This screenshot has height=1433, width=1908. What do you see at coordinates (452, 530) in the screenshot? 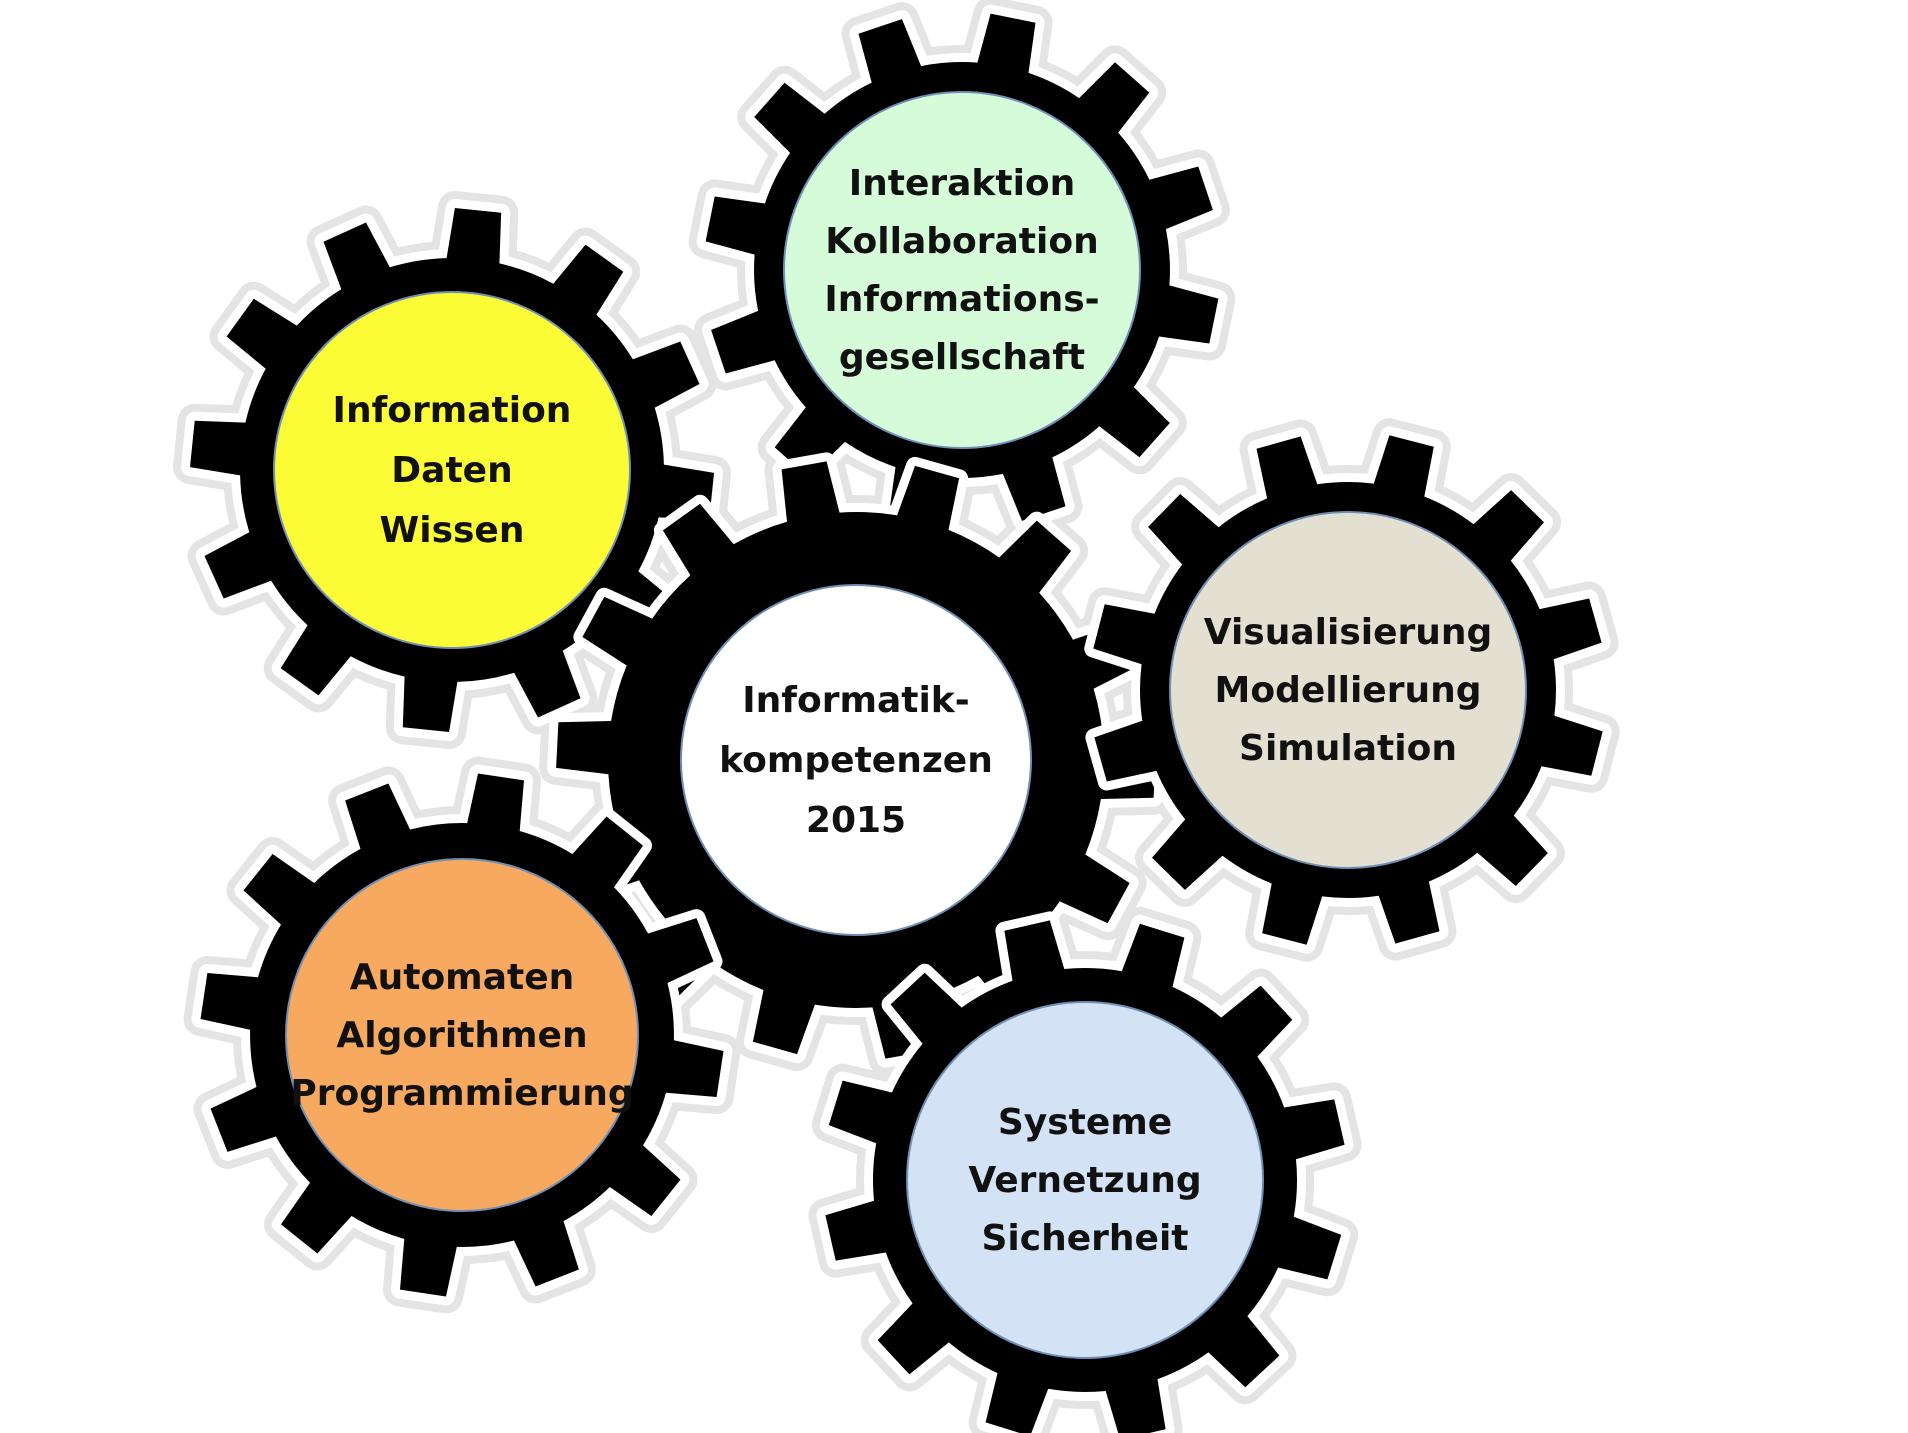
I see `gear-label-line: Wissen` at bounding box center [452, 530].